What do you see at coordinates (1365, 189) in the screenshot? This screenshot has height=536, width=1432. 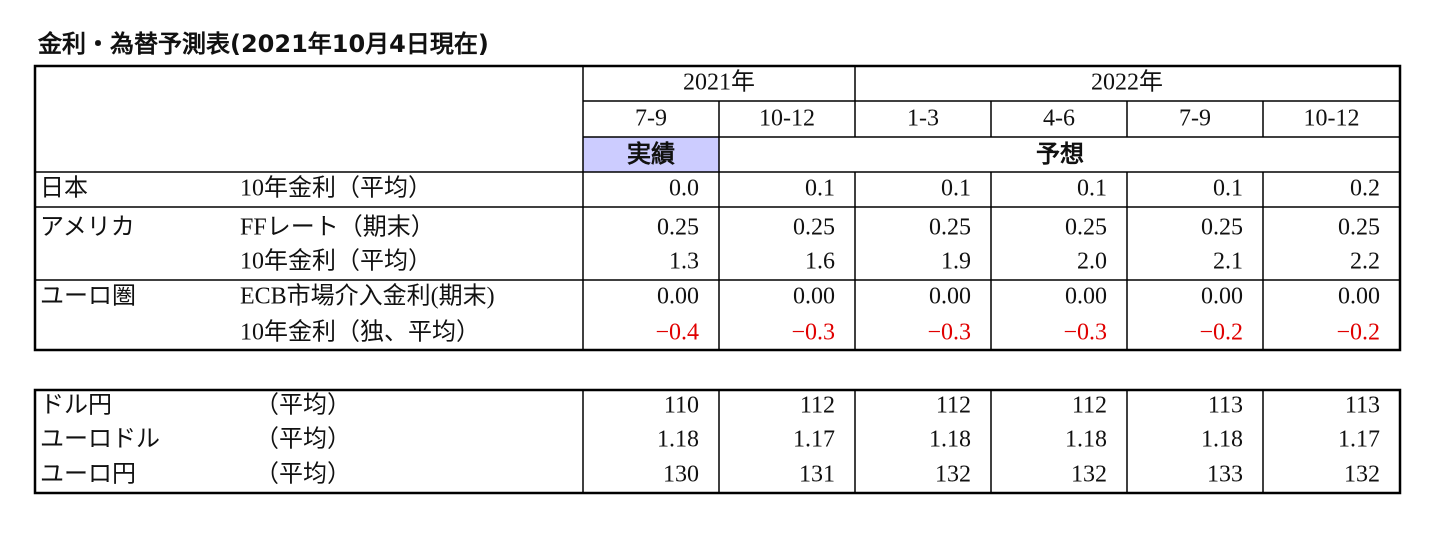 I see `cell-value: 0.2` at bounding box center [1365, 189].